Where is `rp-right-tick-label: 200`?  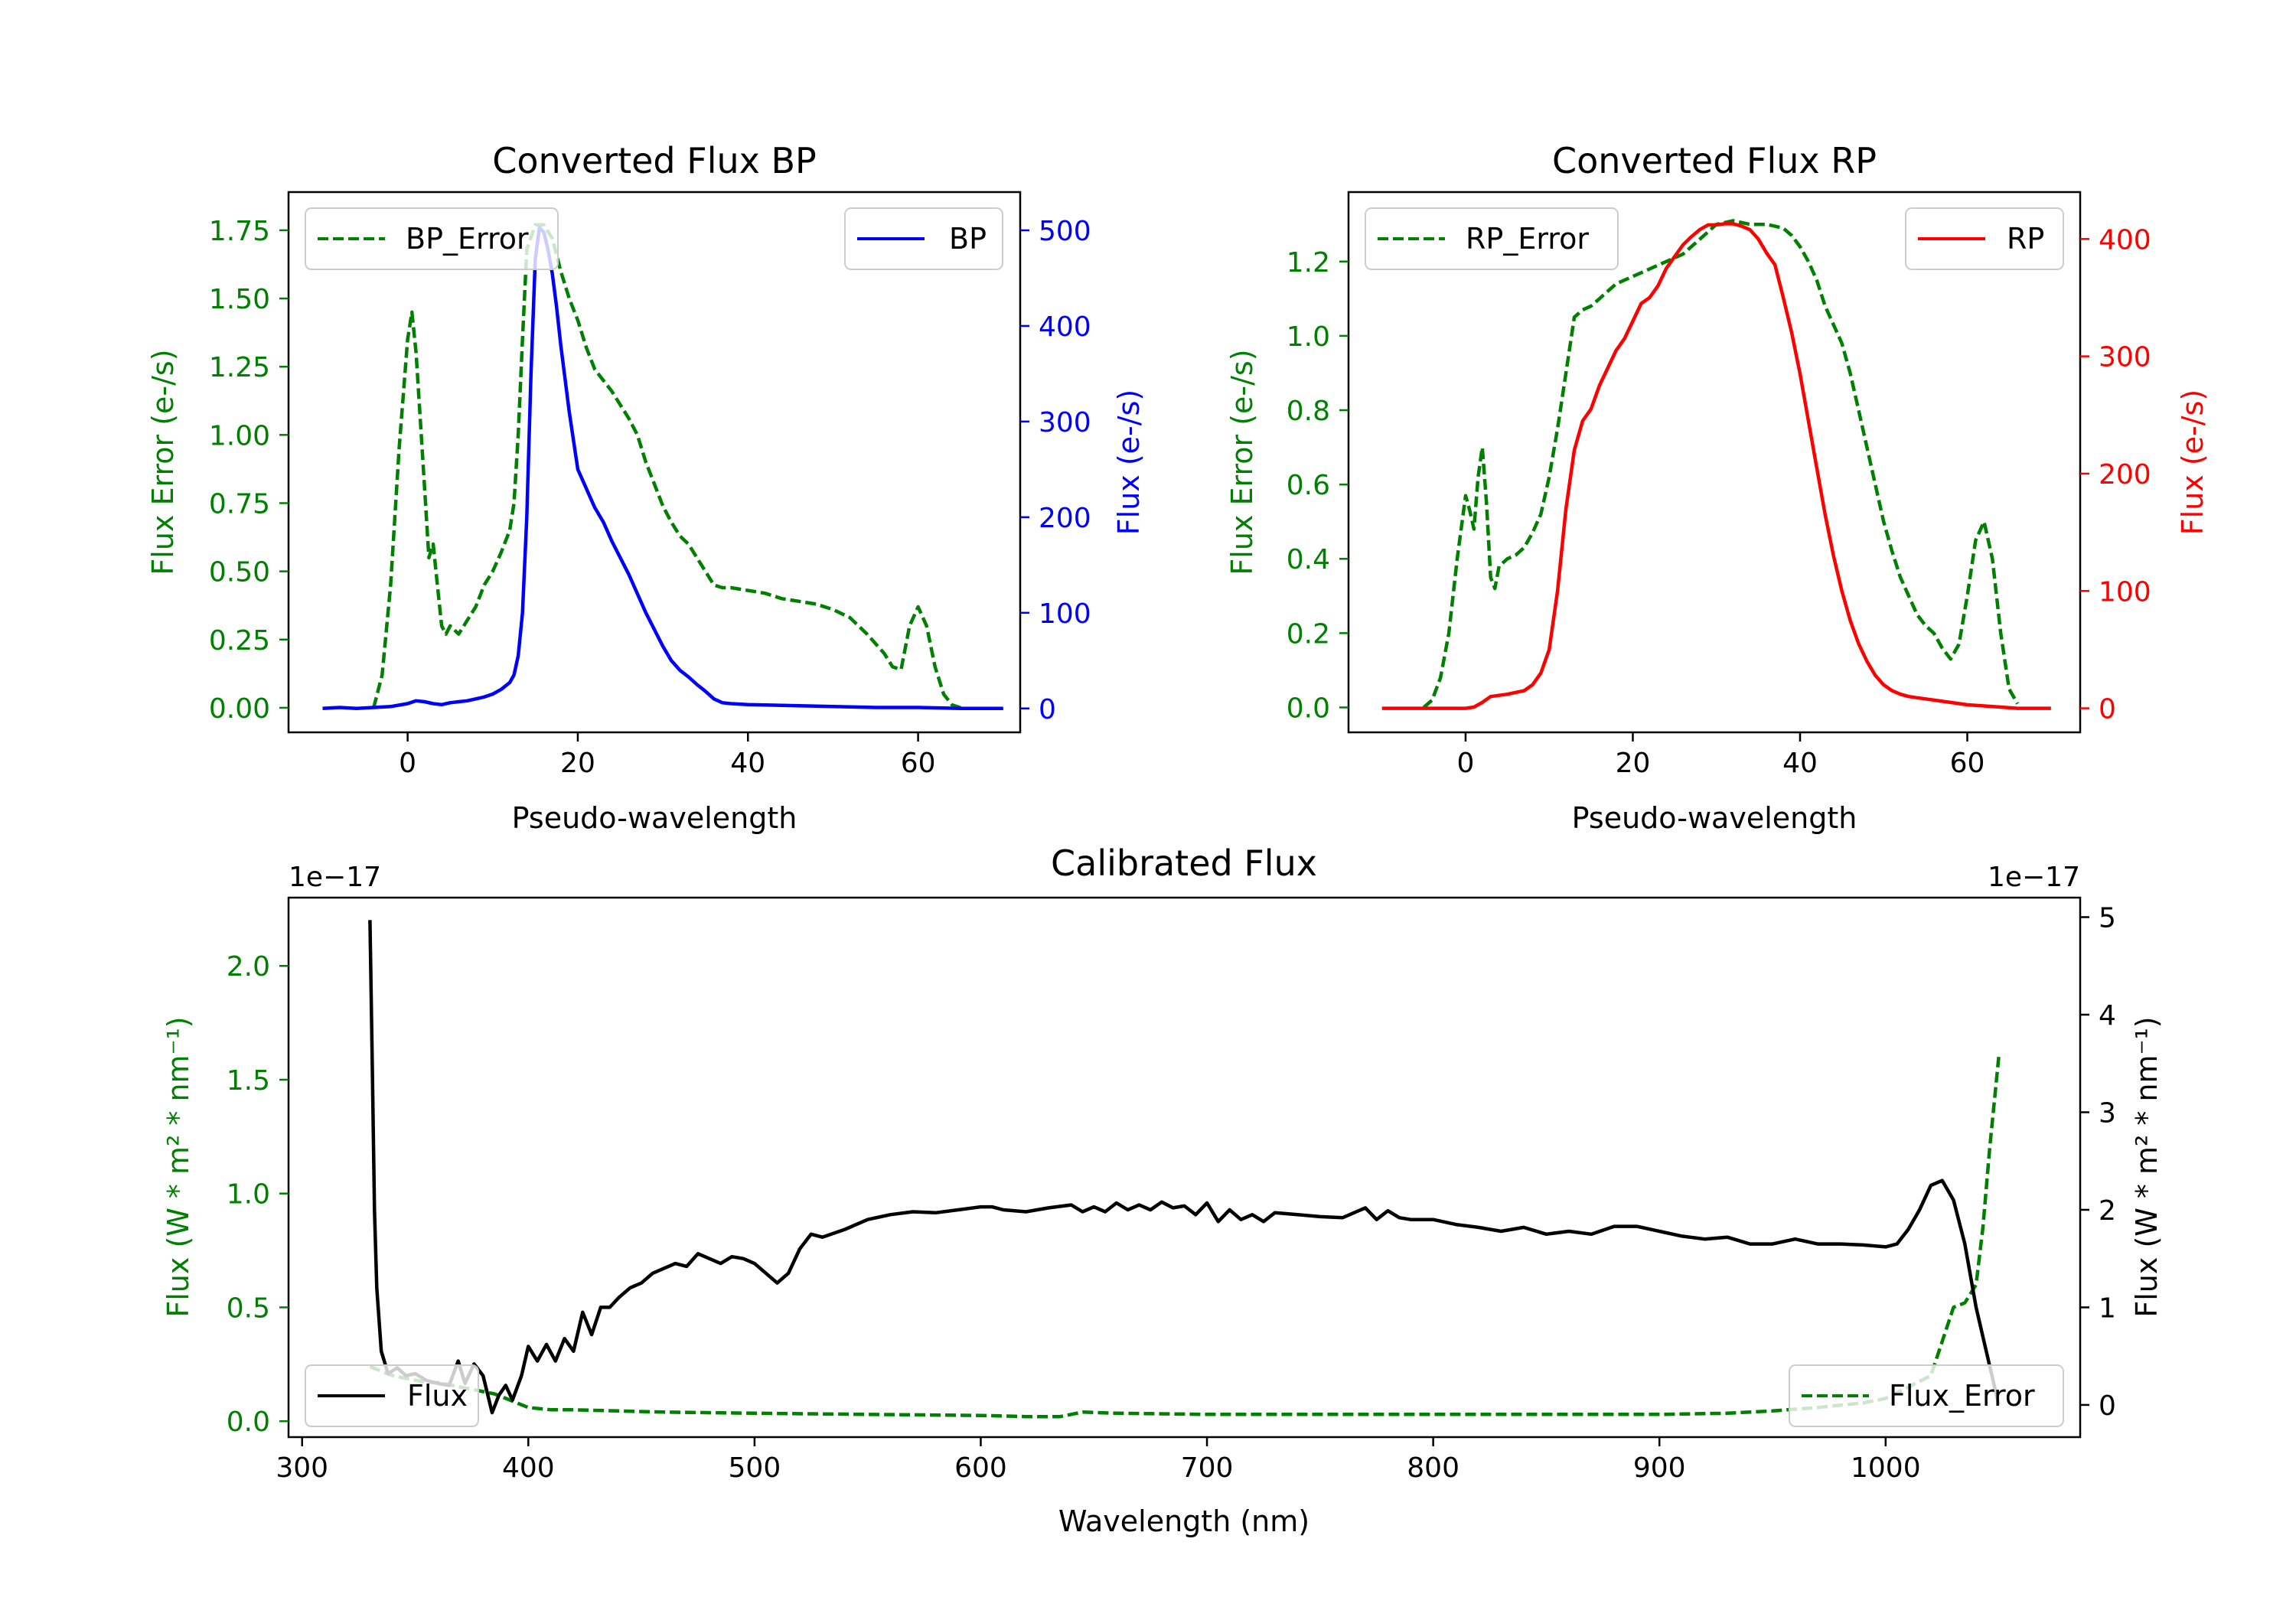
rp-right-tick-label: 200 is located at coordinates (2125, 475).